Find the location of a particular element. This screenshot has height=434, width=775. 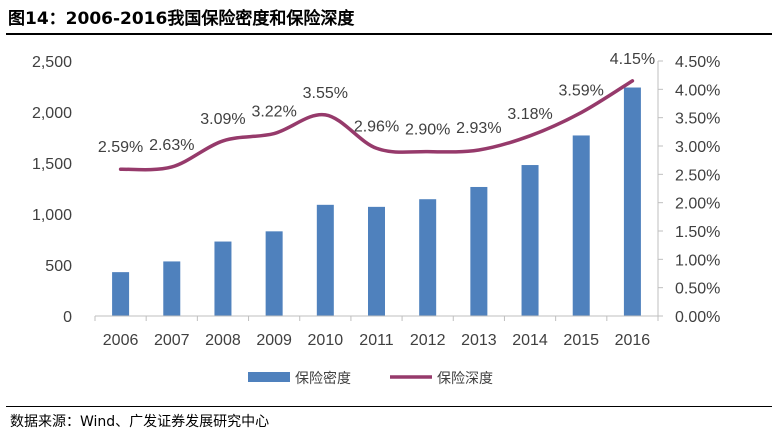

figure-source: 数据来源：Wind、广发证券发展研究中心 is located at coordinates (140, 422).